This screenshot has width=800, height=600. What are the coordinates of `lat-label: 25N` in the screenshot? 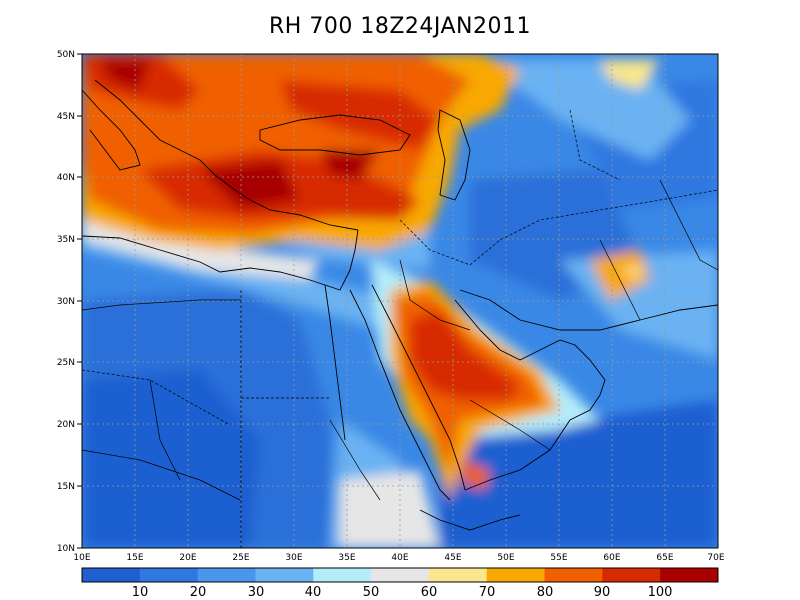 It's located at (66, 363).